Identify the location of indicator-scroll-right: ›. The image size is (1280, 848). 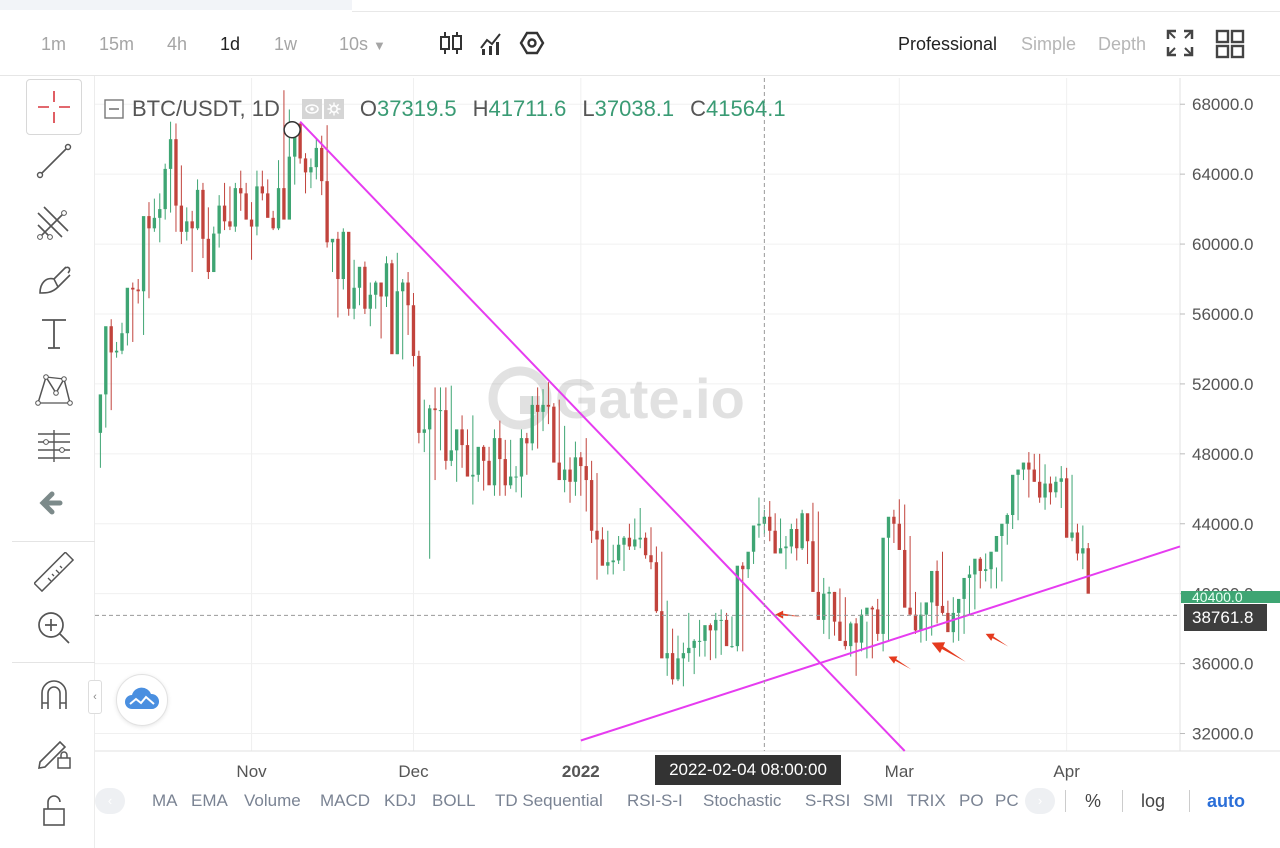
(1040, 801).